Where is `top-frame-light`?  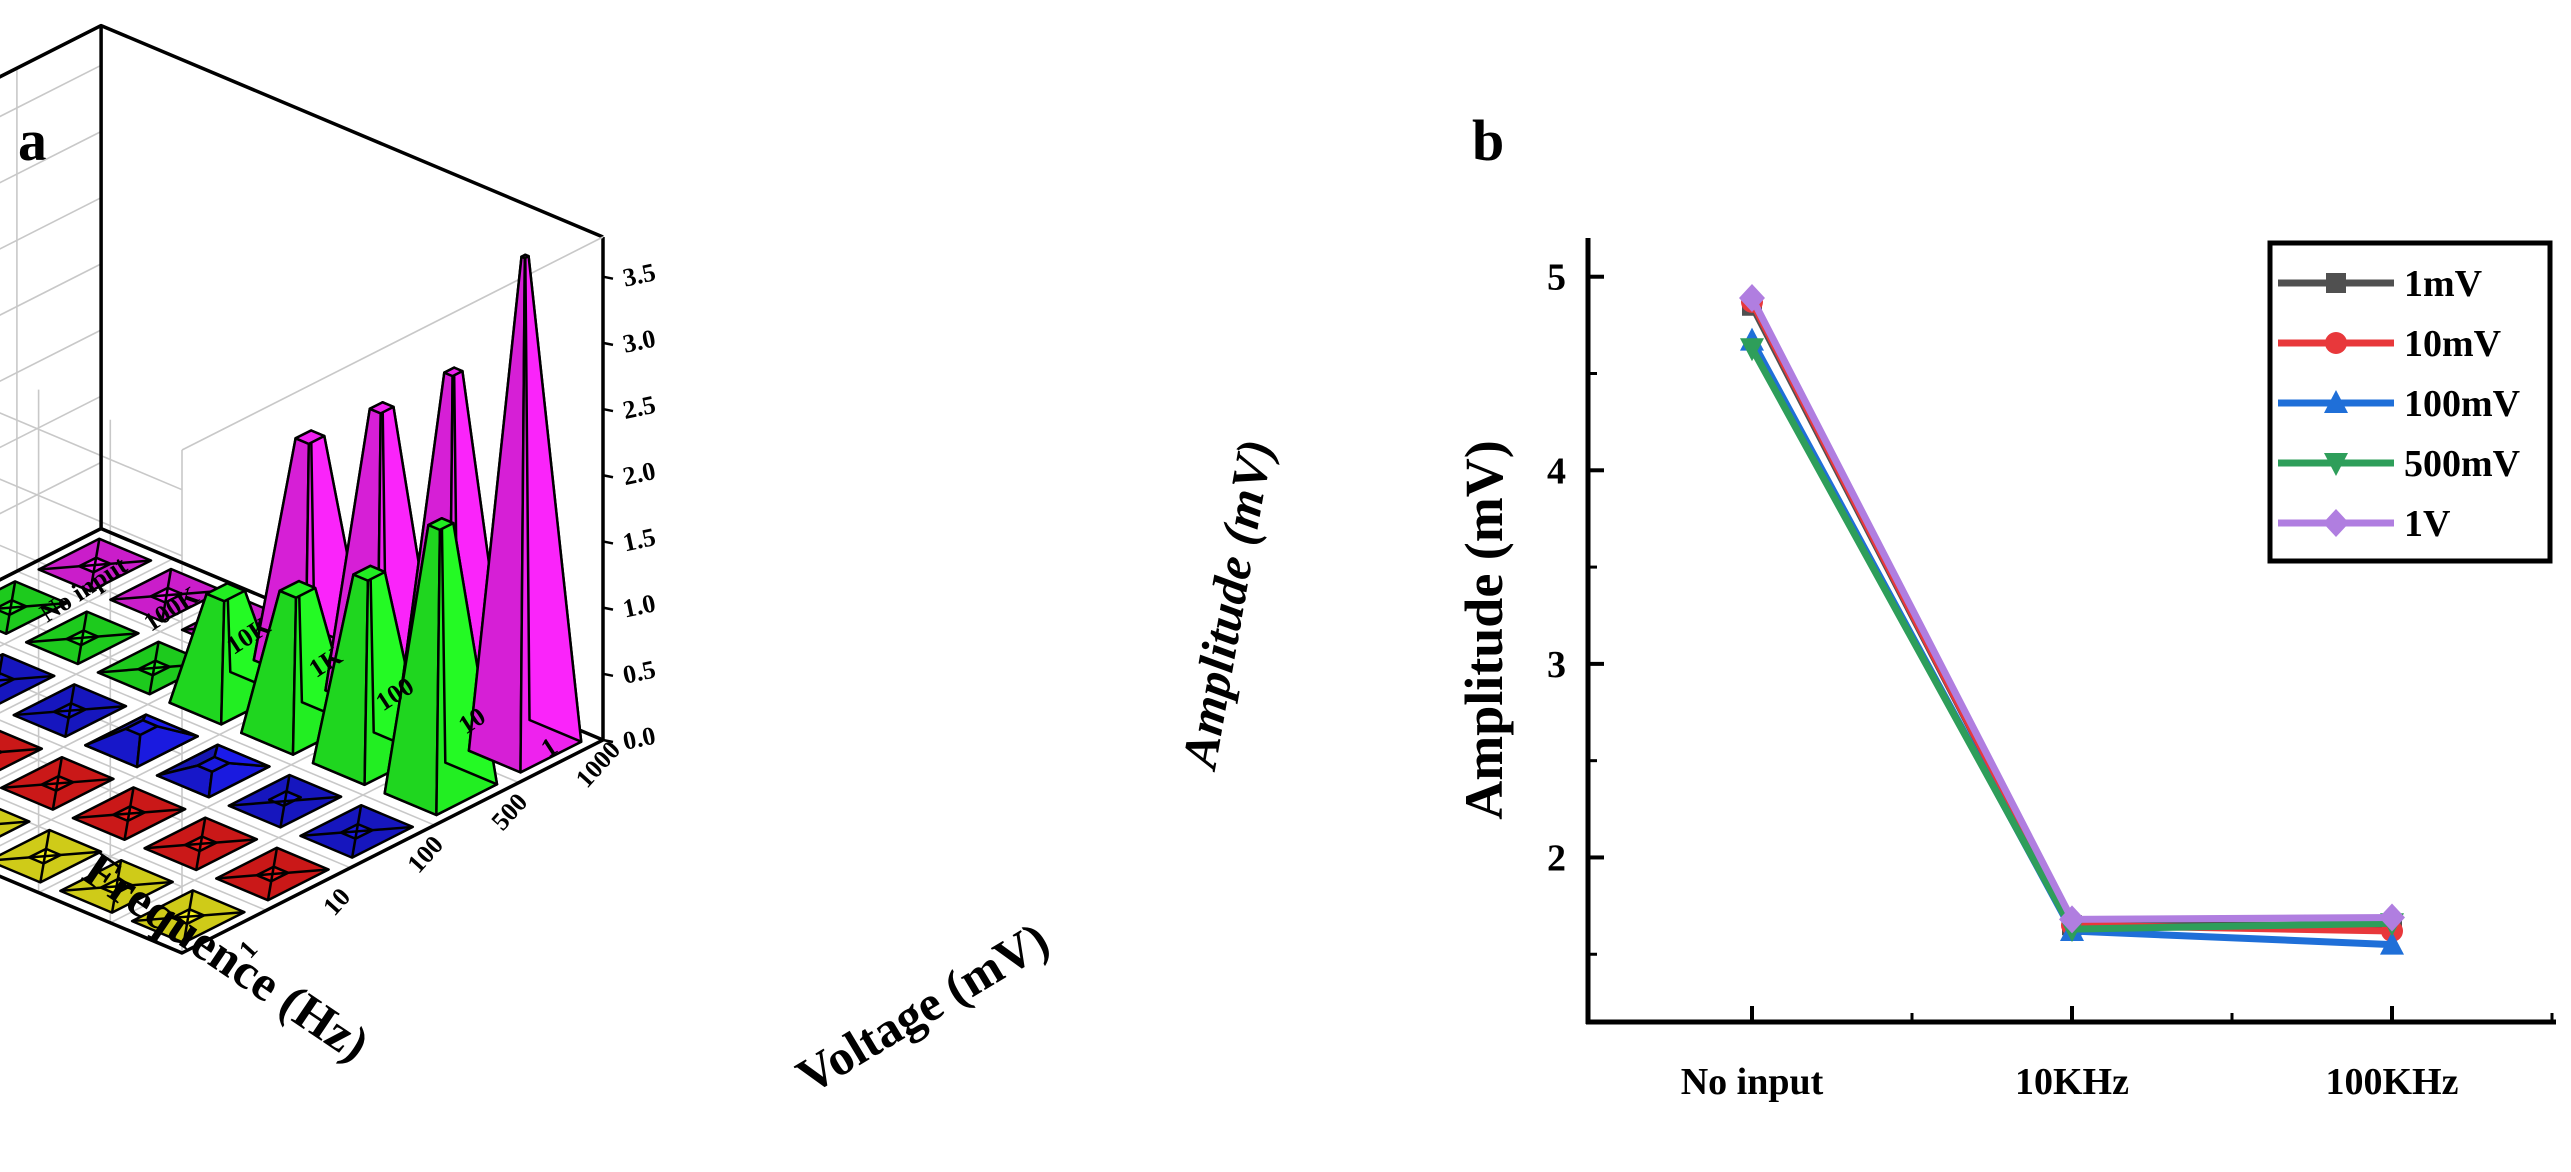
top-frame-light is located at coordinates (392, 343).